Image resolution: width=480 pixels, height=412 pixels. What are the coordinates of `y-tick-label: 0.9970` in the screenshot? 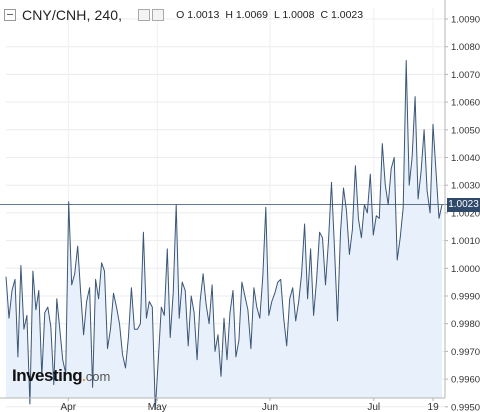 It's located at (465, 352).